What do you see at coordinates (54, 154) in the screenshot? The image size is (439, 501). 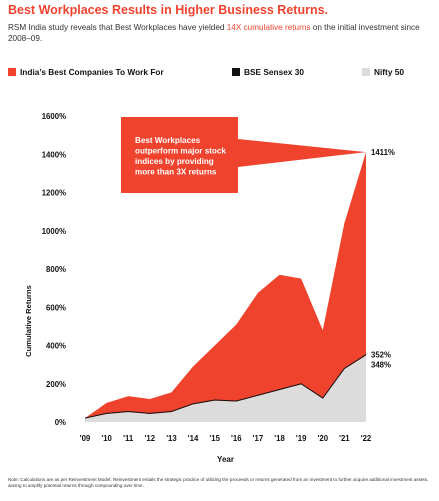 I see `y-tick-label: 1400%` at bounding box center [54, 154].